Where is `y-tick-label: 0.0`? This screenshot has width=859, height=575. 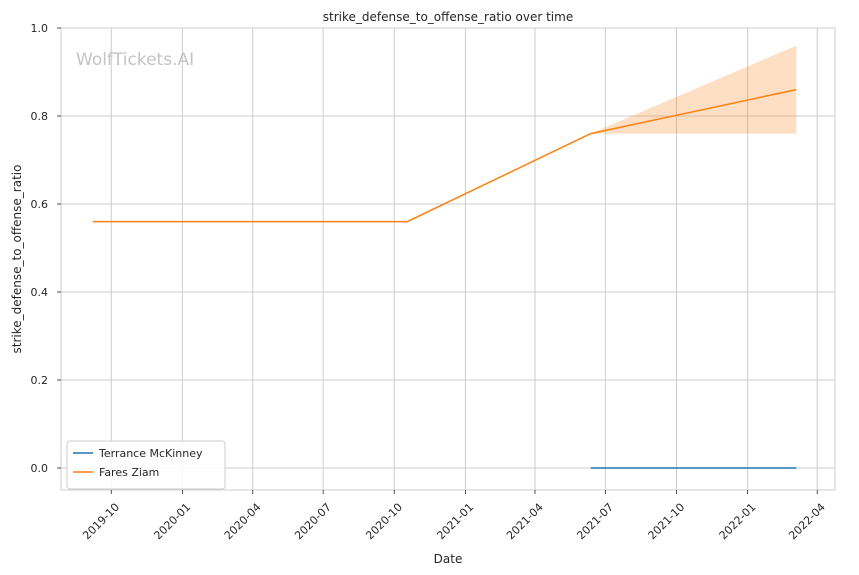 y-tick-label: 0.0 is located at coordinates (40, 468).